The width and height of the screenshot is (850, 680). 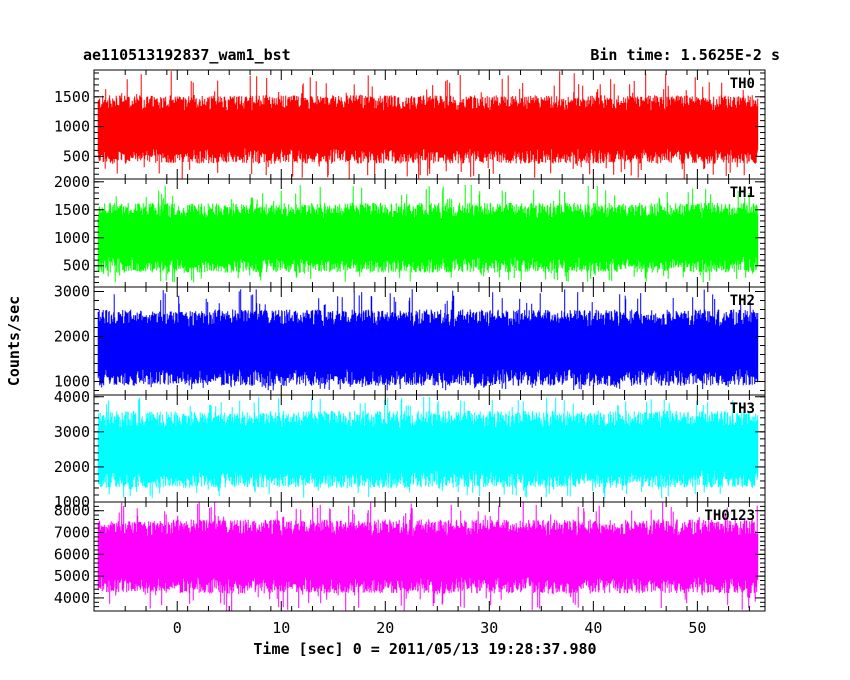 What do you see at coordinates (428, 129) in the screenshot?
I see `series-band-th0` at bounding box center [428, 129].